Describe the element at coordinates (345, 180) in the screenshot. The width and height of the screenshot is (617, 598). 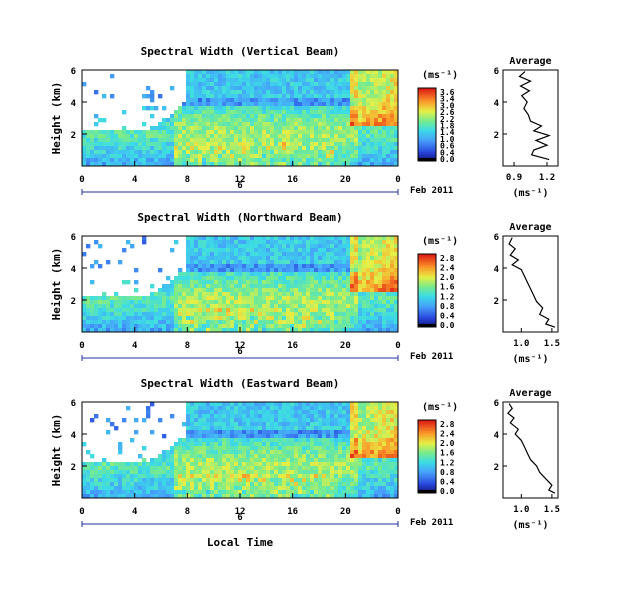
I see `x-tick-label: 20` at that location.